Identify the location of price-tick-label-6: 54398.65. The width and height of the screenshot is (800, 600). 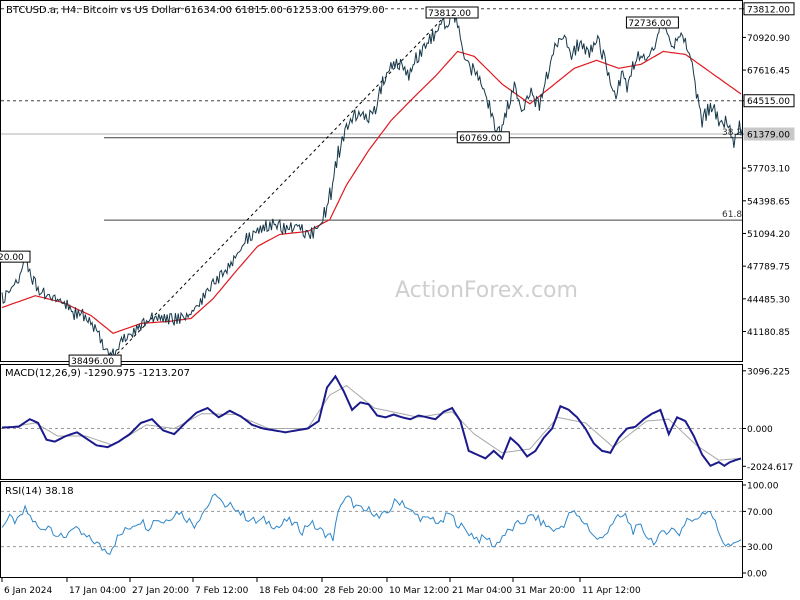
(768, 202).